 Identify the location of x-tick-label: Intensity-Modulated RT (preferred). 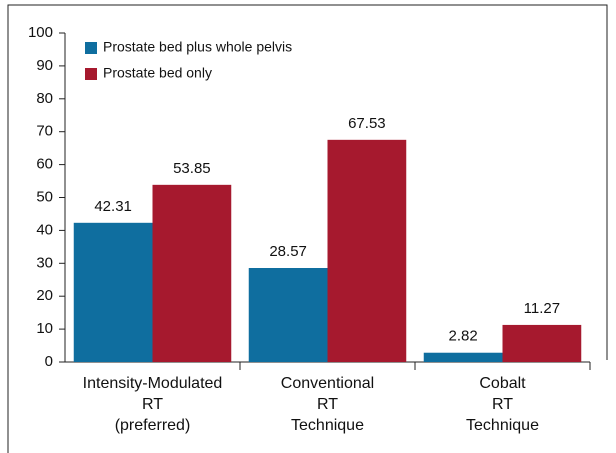
(152, 404).